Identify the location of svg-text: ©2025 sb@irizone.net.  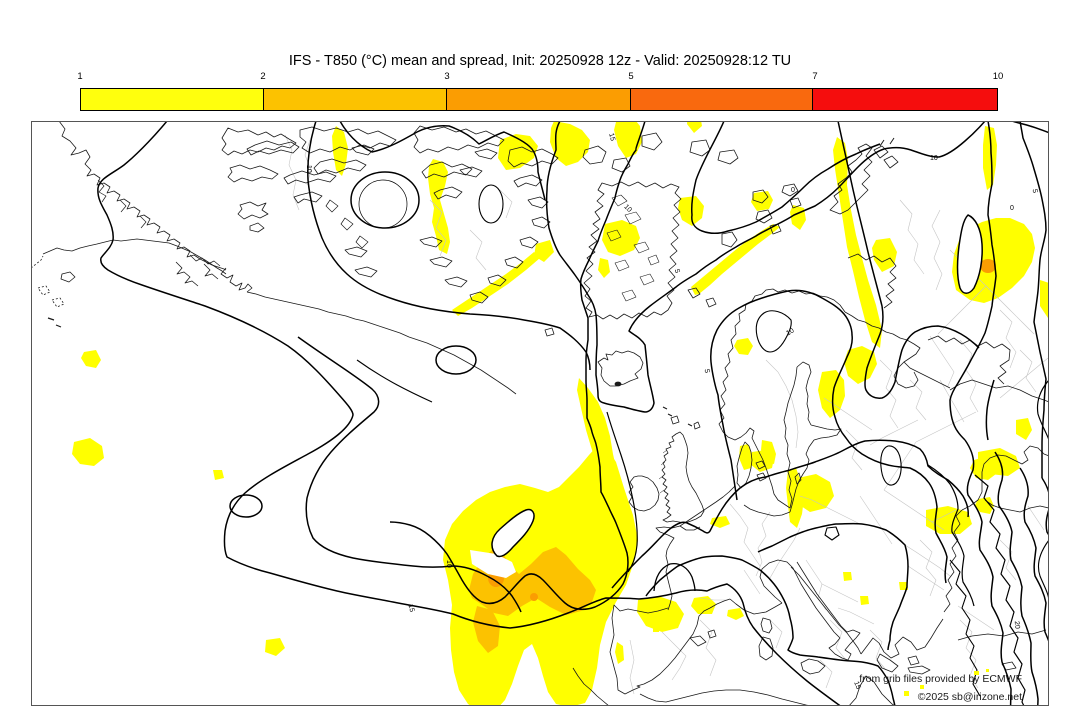
(970, 697).